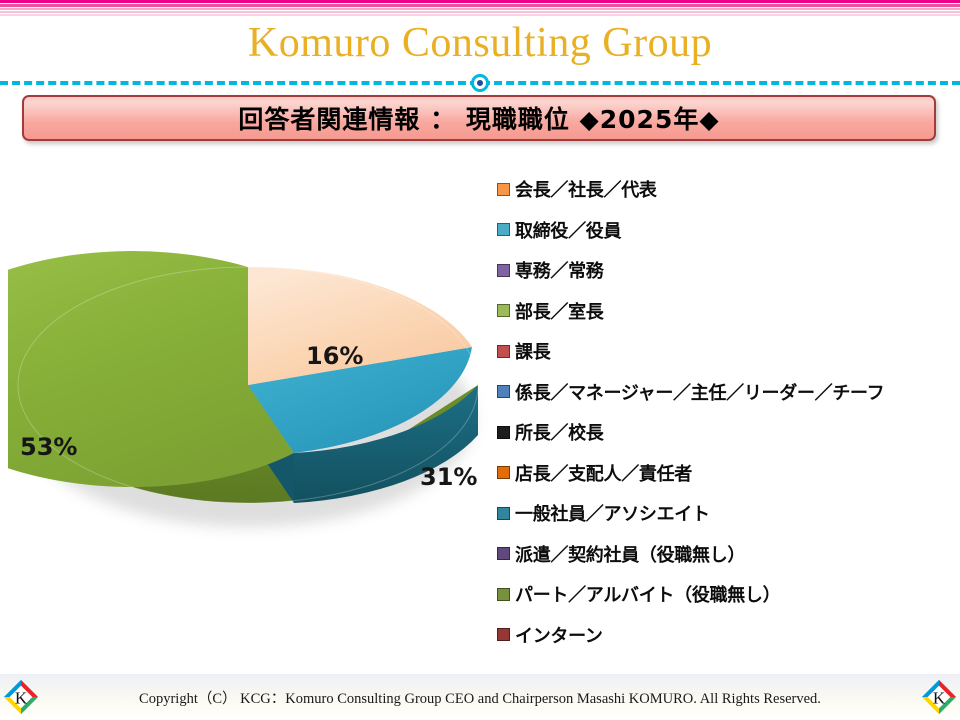 The height and width of the screenshot is (720, 960). Describe the element at coordinates (49, 447) in the screenshot. I see `pie-label-53: 53%` at that location.